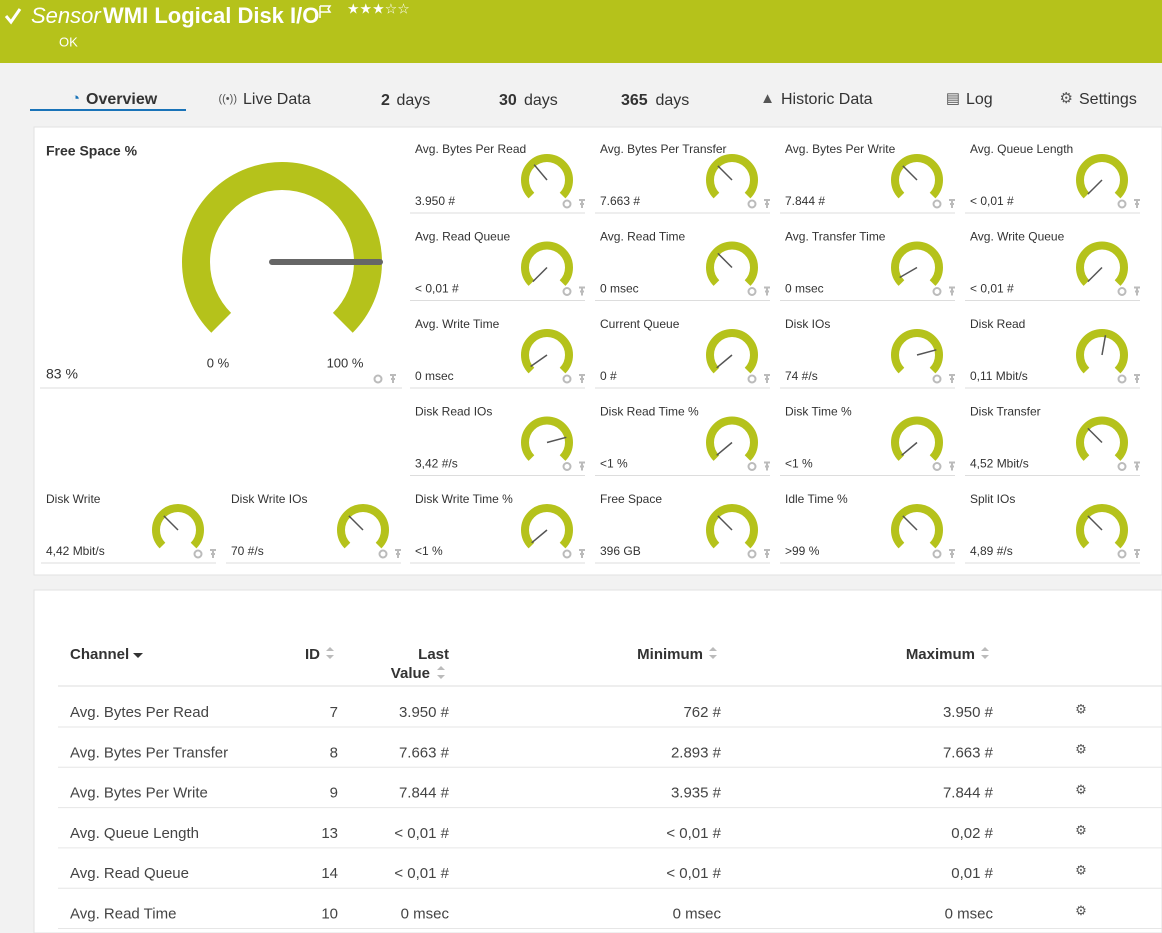 This screenshot has height=933, width=1162. I want to click on column-header: Channel, so click(99, 654).